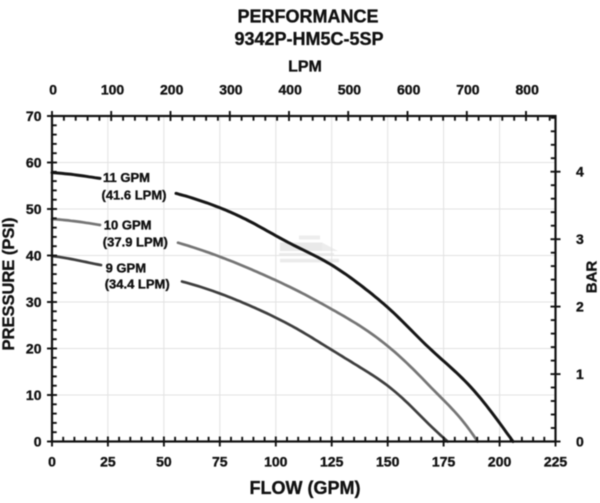 The width and height of the screenshot is (600, 503). What do you see at coordinates (580, 374) in the screenshot?
I see `svg-text: 1` at bounding box center [580, 374].